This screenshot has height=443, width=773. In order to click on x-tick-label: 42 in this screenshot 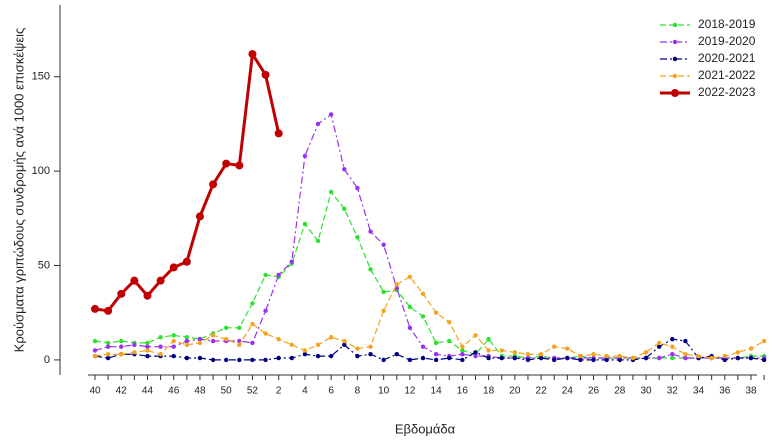, I will do `click(122, 391)`.